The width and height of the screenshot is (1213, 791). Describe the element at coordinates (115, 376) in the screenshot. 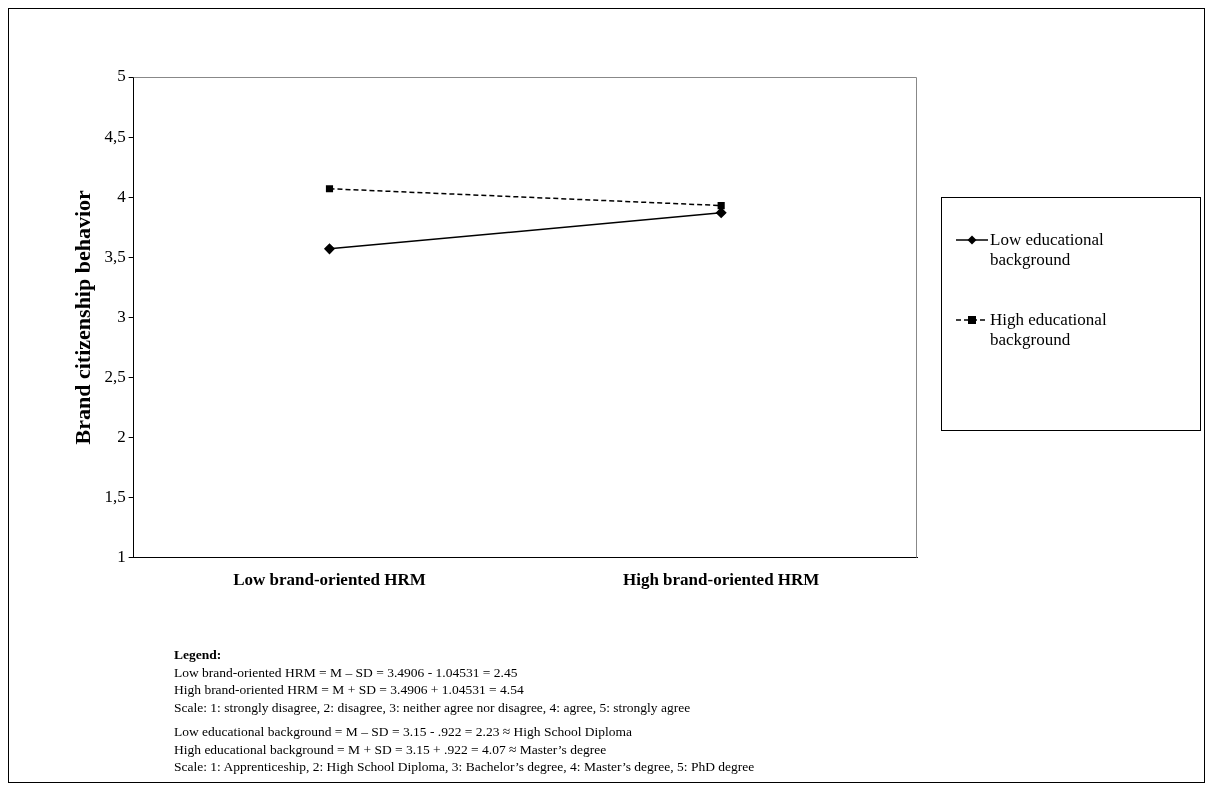

I see `y-tick-label: 2,5` at that location.